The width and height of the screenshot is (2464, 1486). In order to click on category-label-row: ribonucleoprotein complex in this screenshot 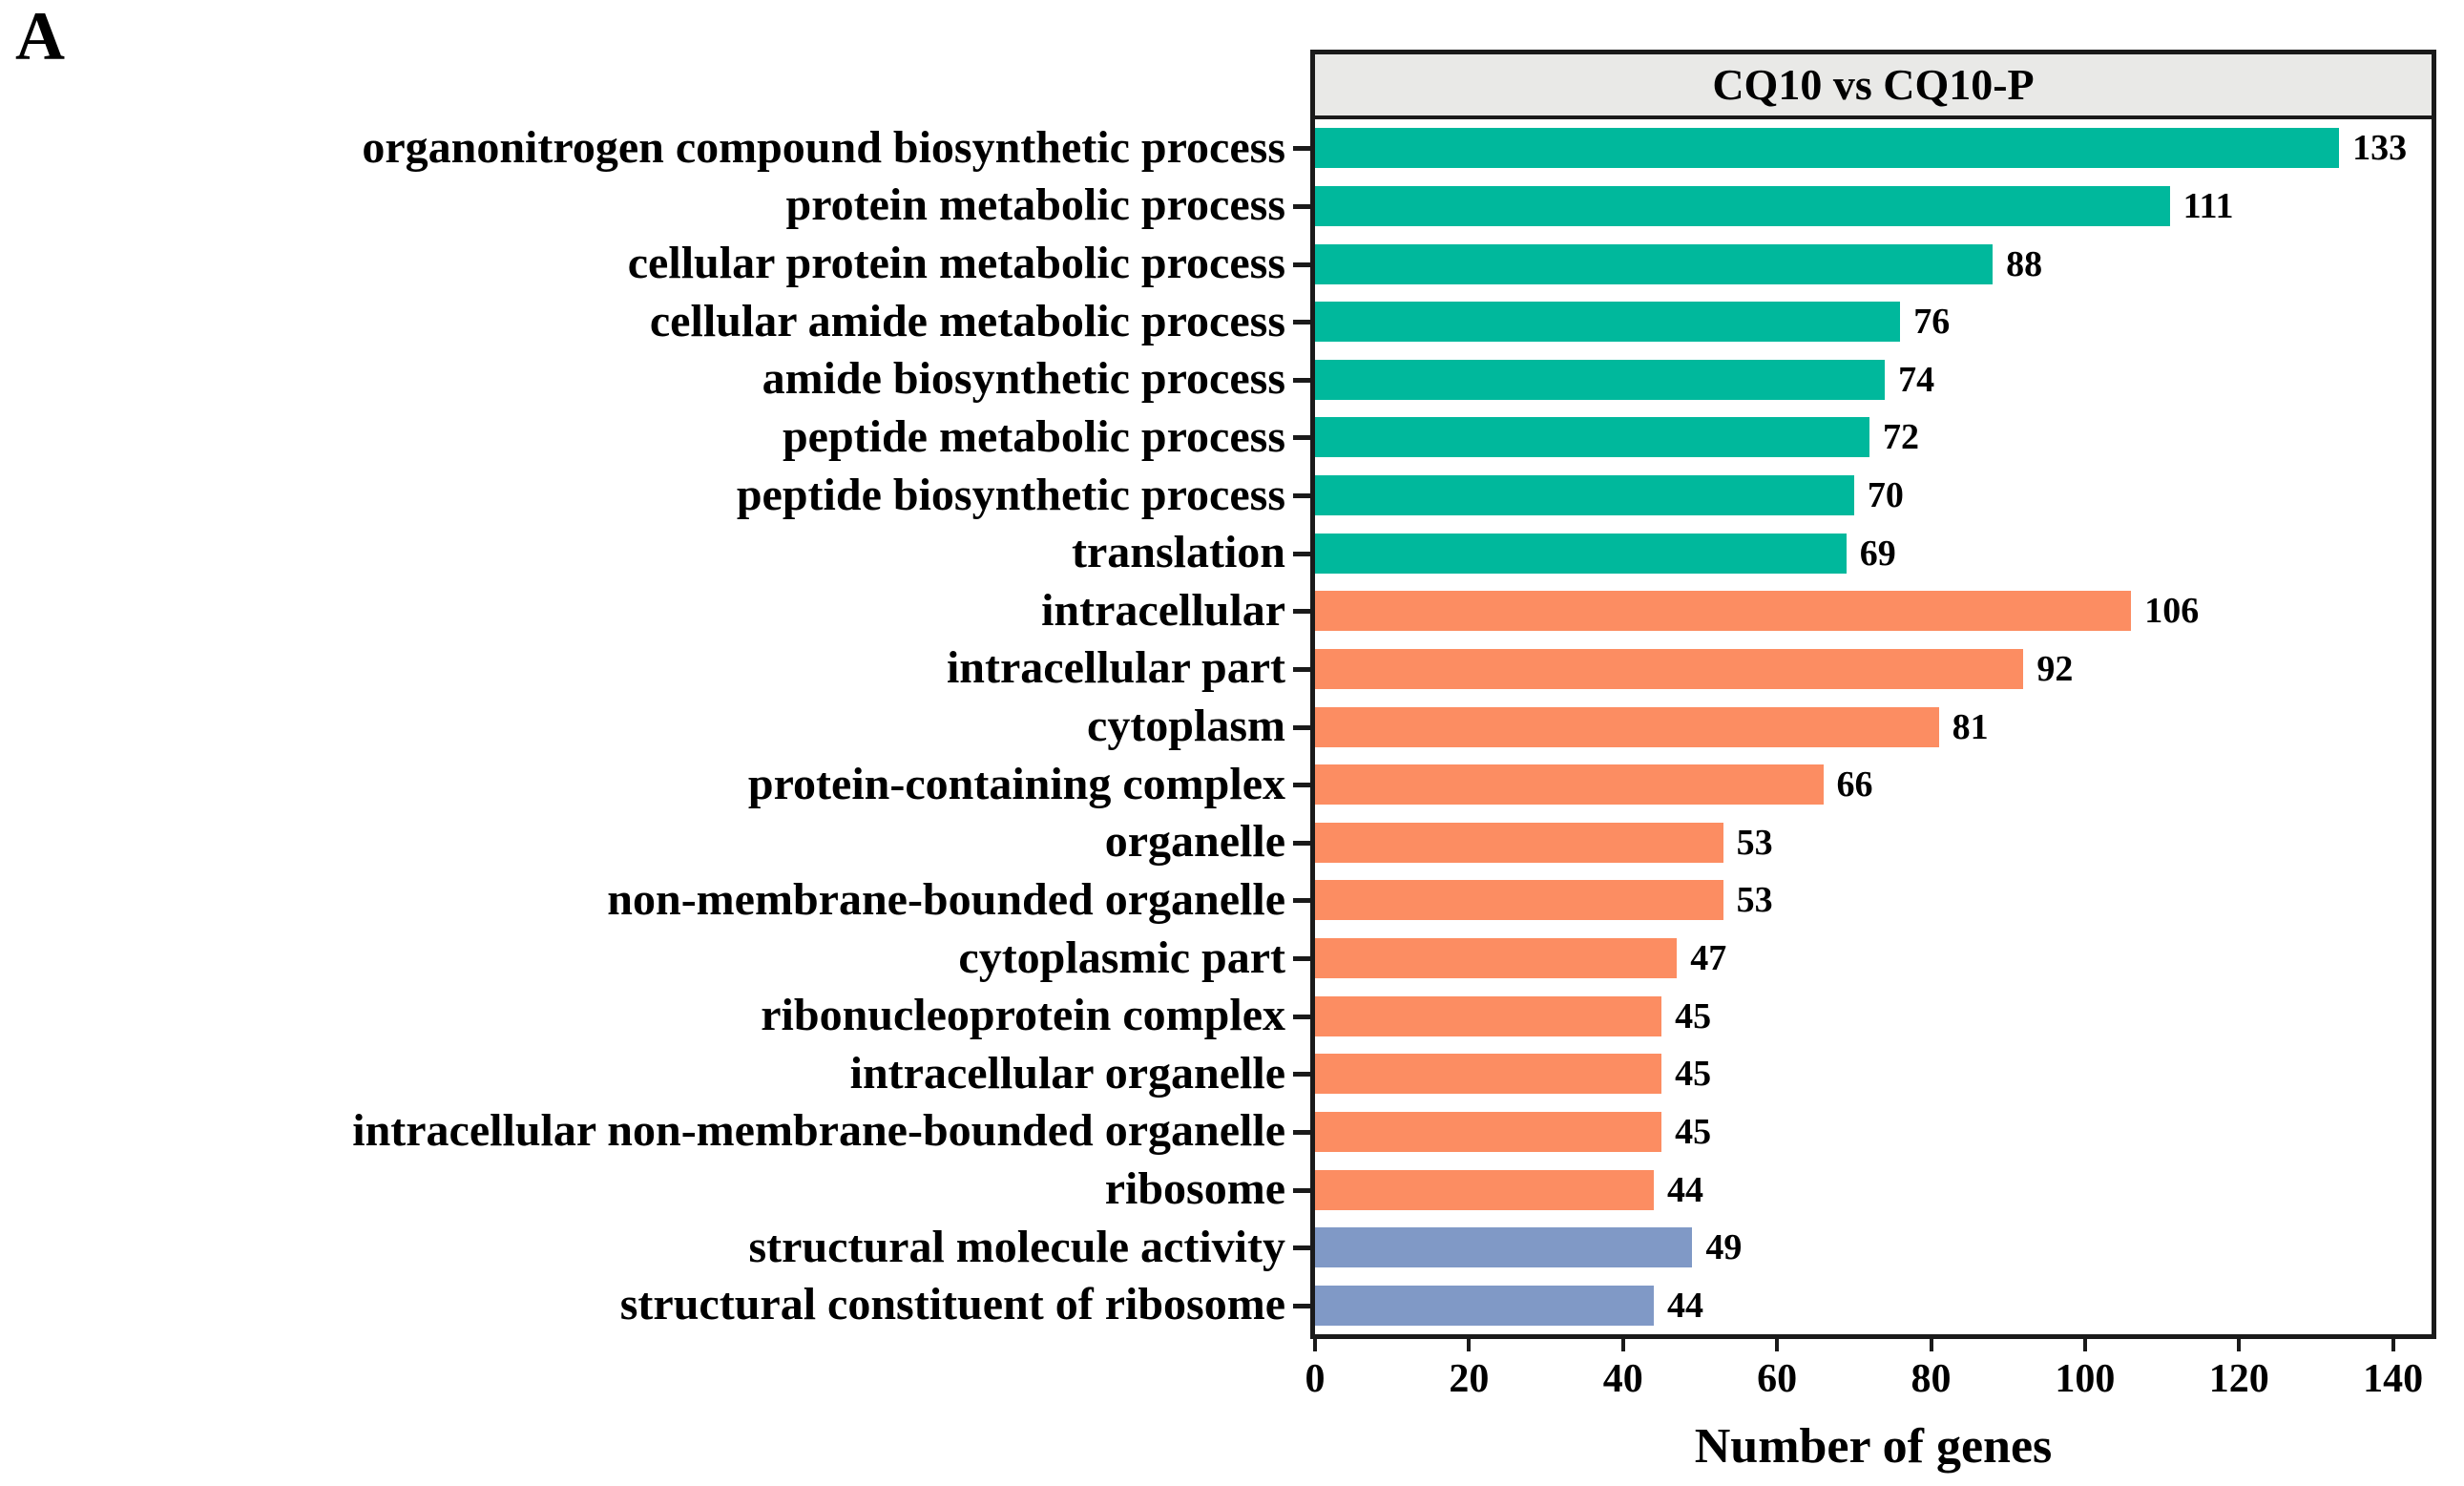, I will do `click(643, 1016)`.